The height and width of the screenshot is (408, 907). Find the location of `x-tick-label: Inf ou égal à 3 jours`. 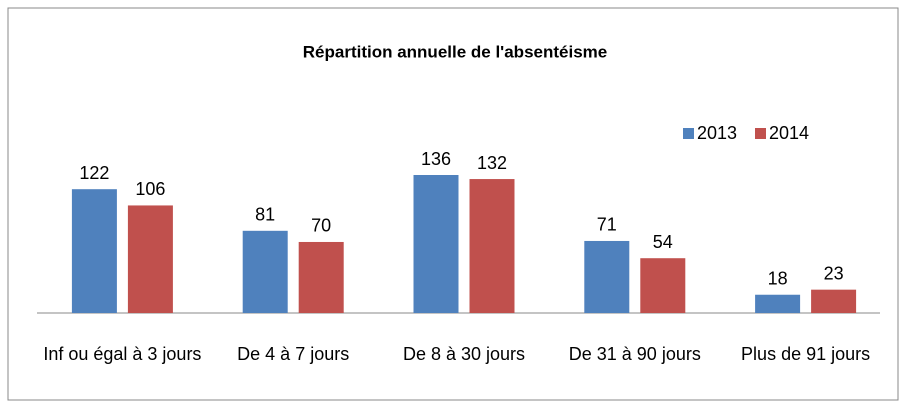

x-tick-label: Inf ou égal à 3 jours is located at coordinates (122, 354).